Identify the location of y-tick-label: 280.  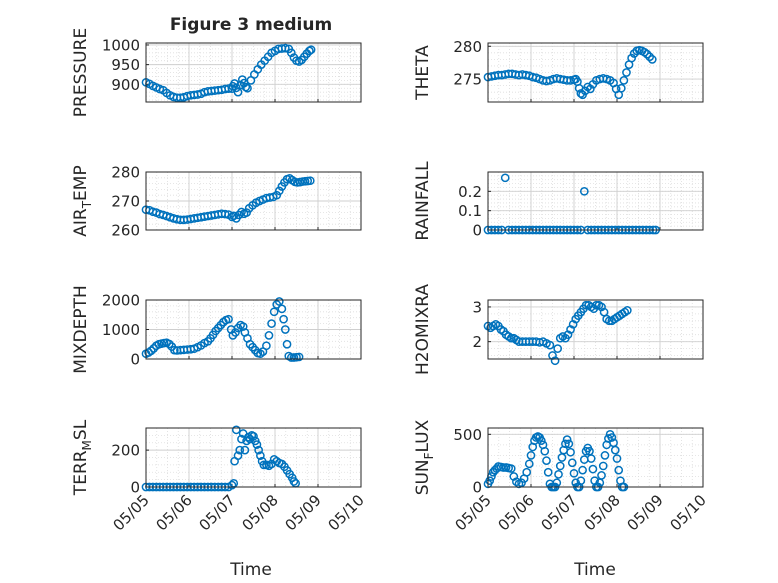
(125, 173).